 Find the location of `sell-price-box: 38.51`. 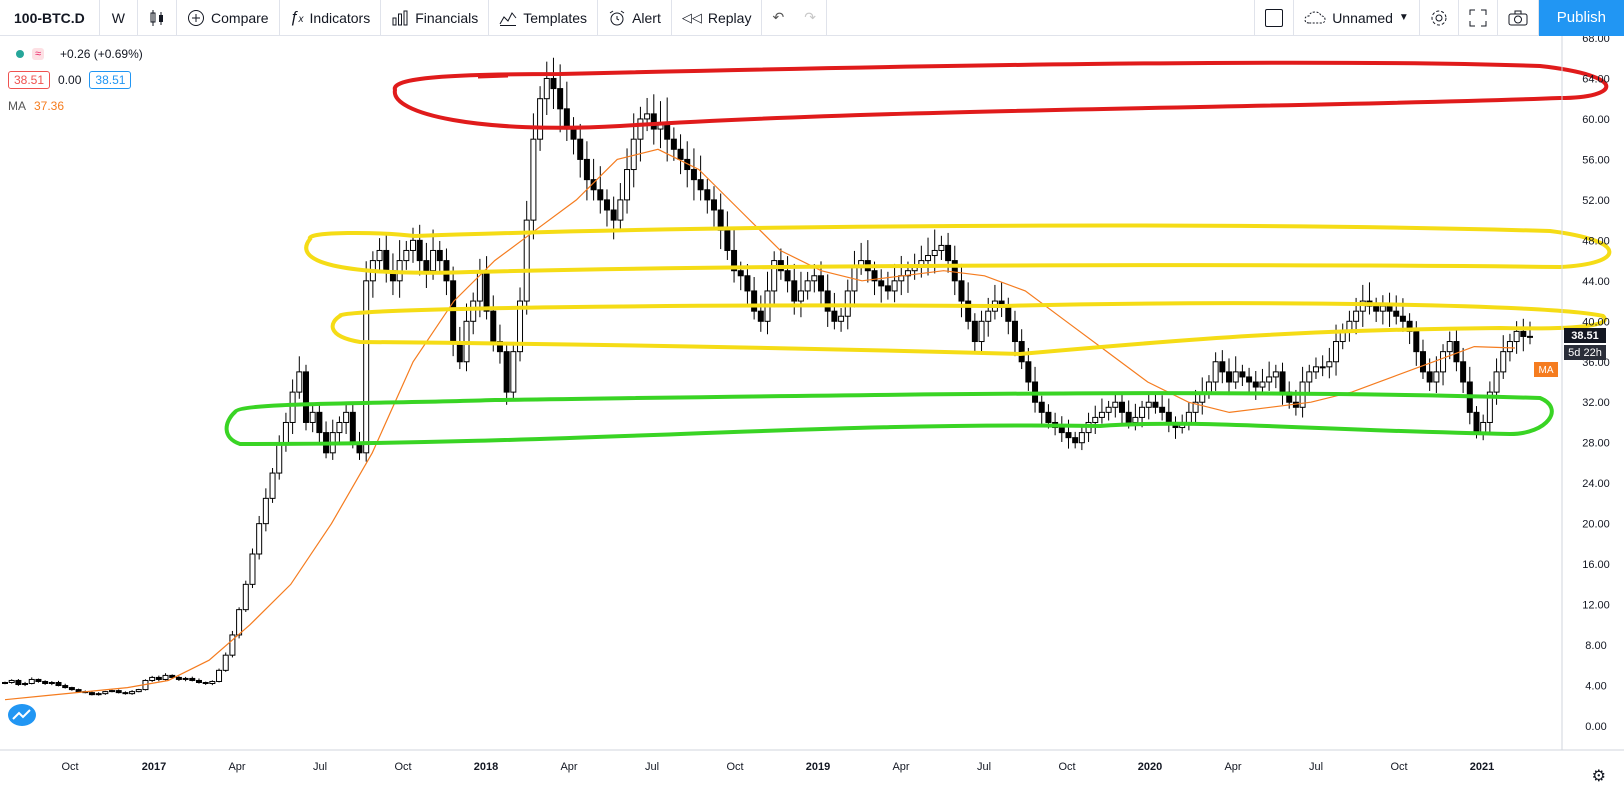

sell-price-box: 38.51 is located at coordinates (29, 80).